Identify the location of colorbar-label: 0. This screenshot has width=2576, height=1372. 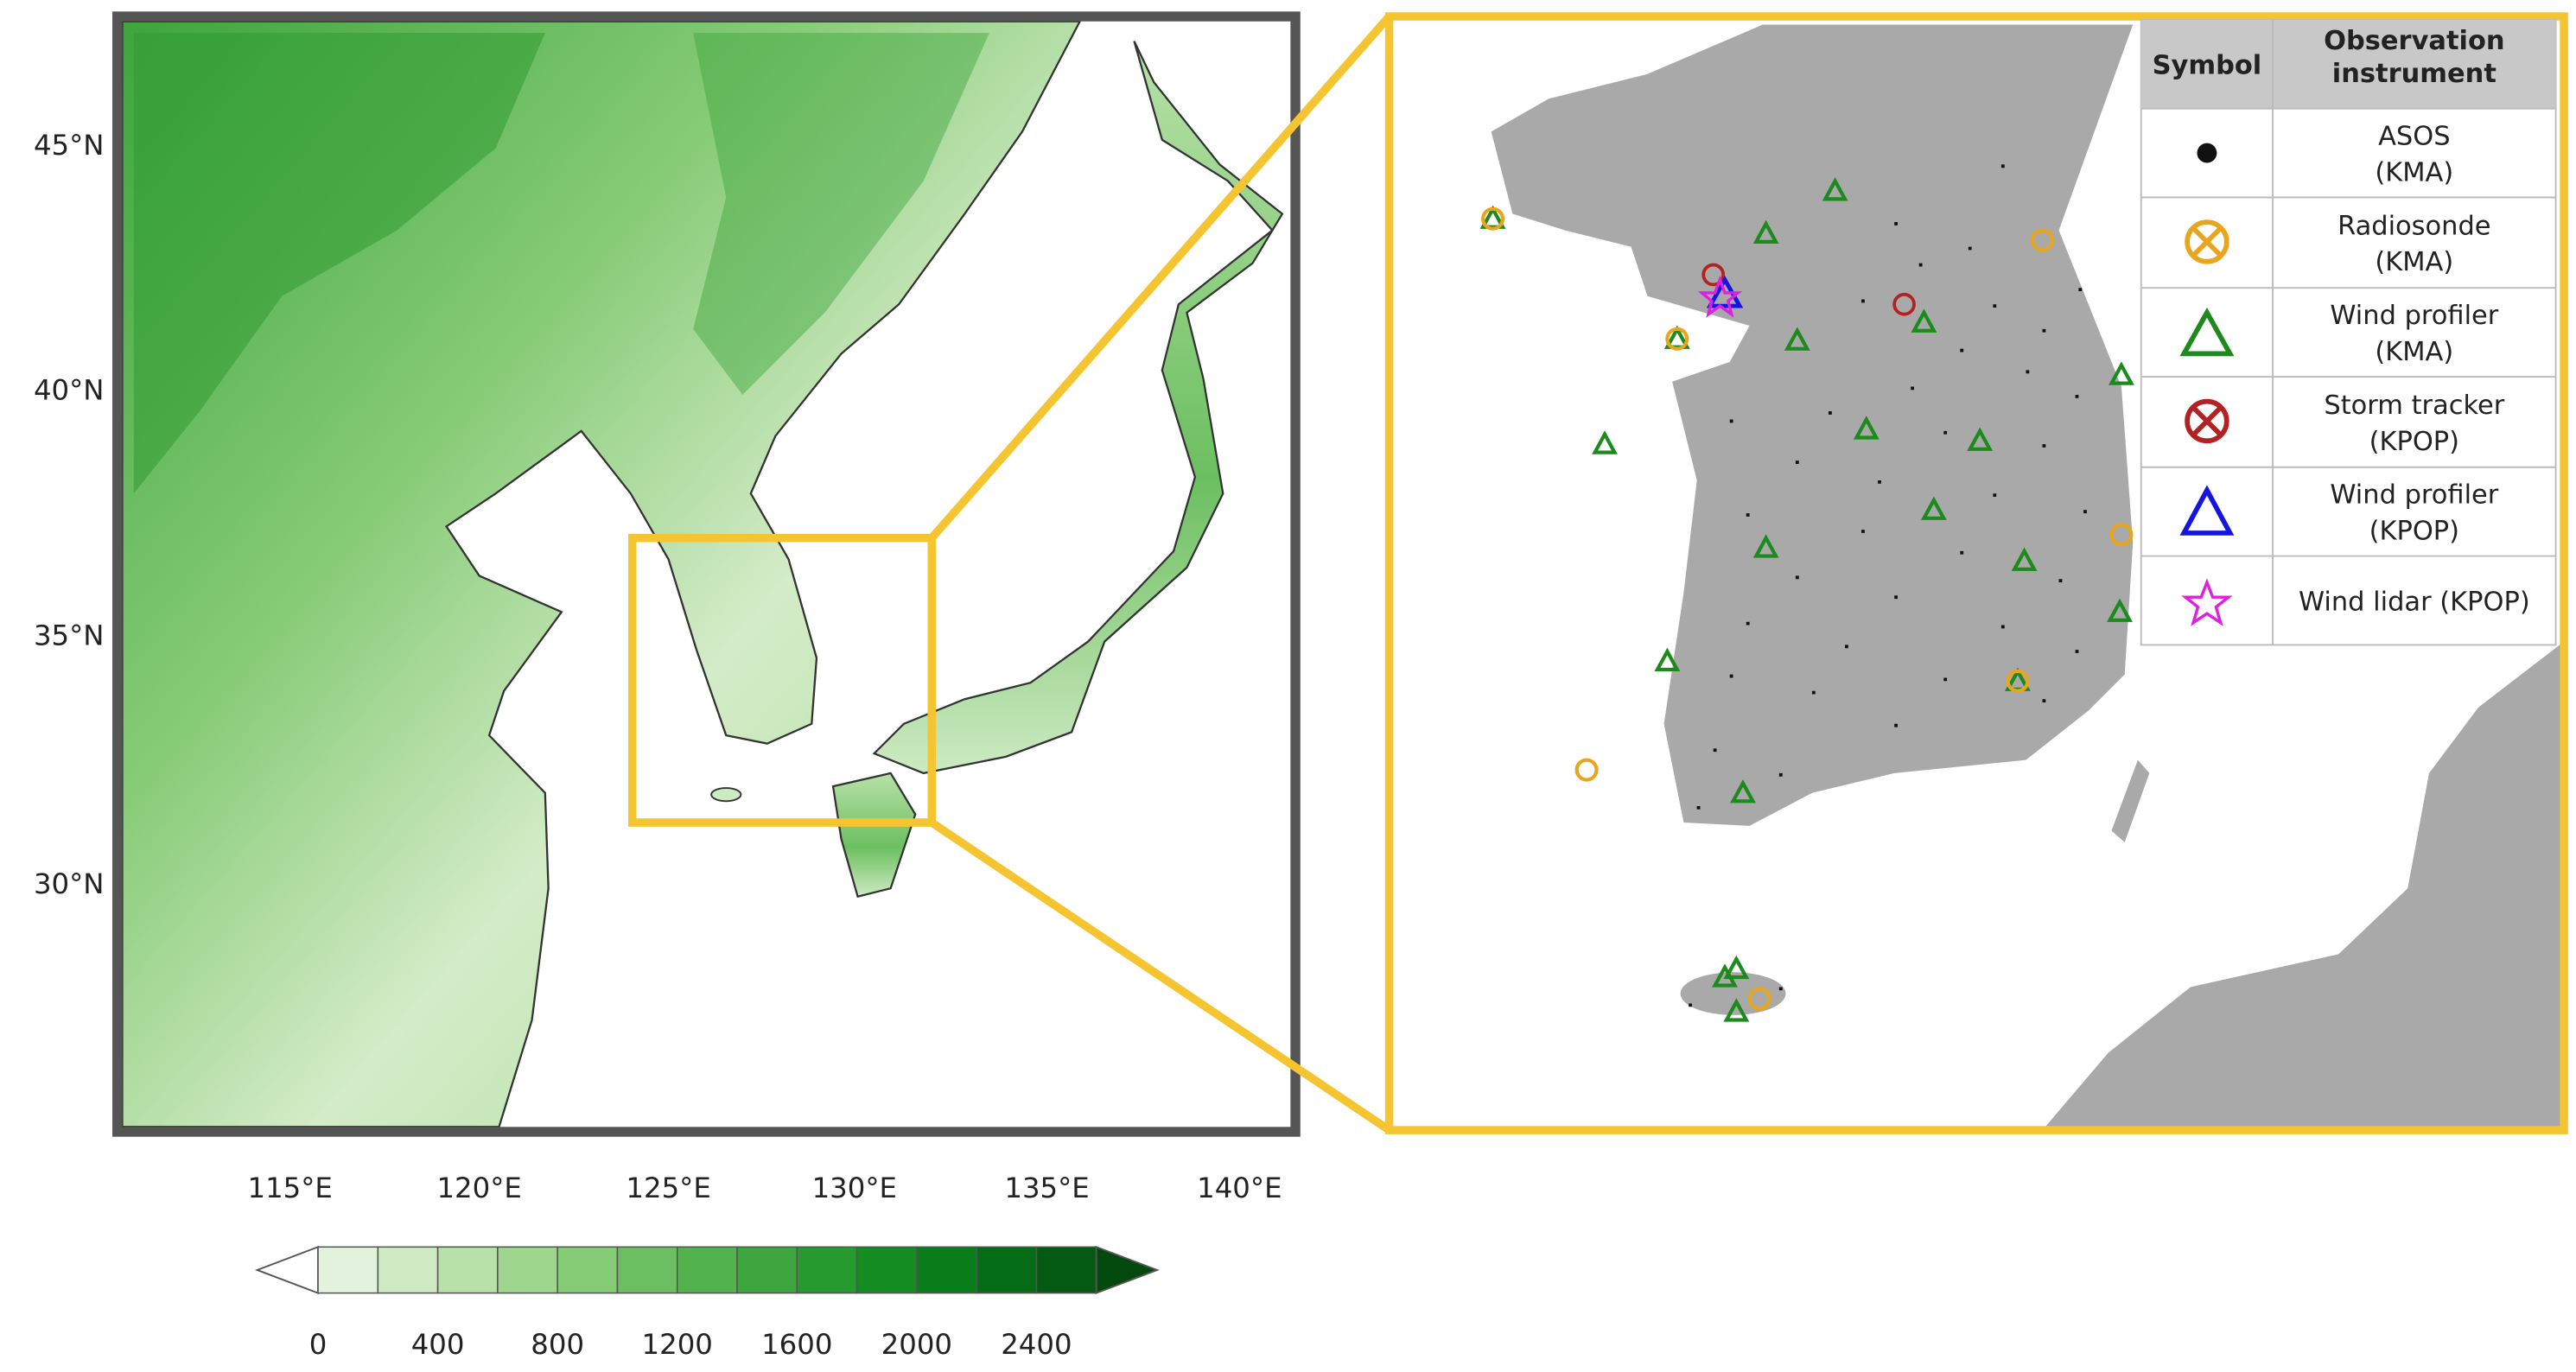
(318, 1344).